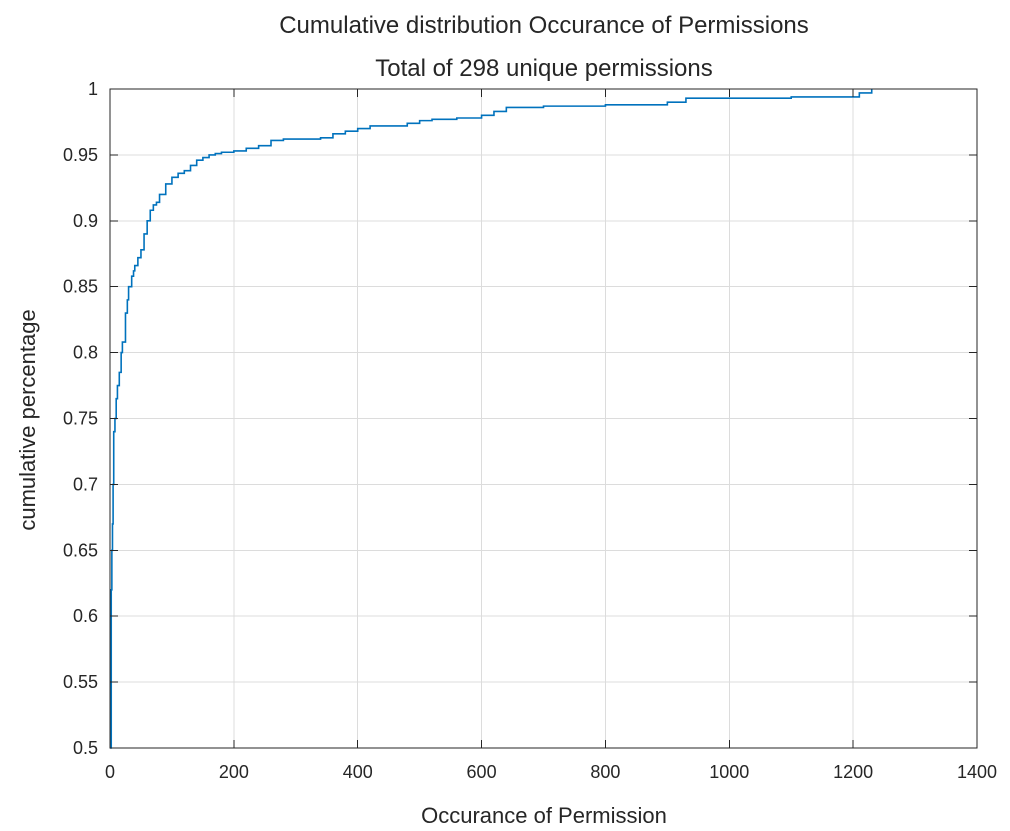 The height and width of the screenshot is (831, 1010). I want to click on x-tick-label: 200, so click(234, 772).